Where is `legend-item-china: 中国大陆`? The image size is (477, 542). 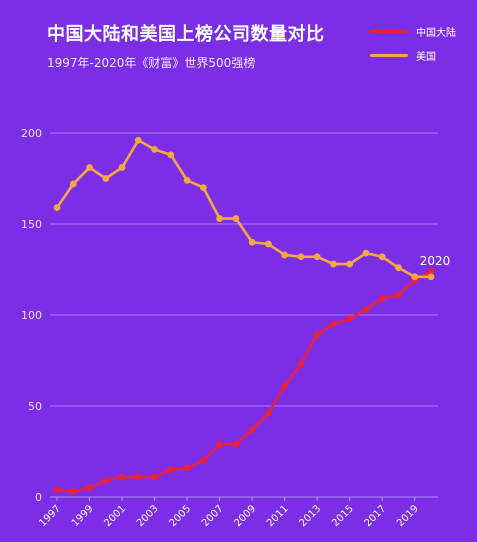 legend-item-china: 中国大陆 is located at coordinates (413, 31).